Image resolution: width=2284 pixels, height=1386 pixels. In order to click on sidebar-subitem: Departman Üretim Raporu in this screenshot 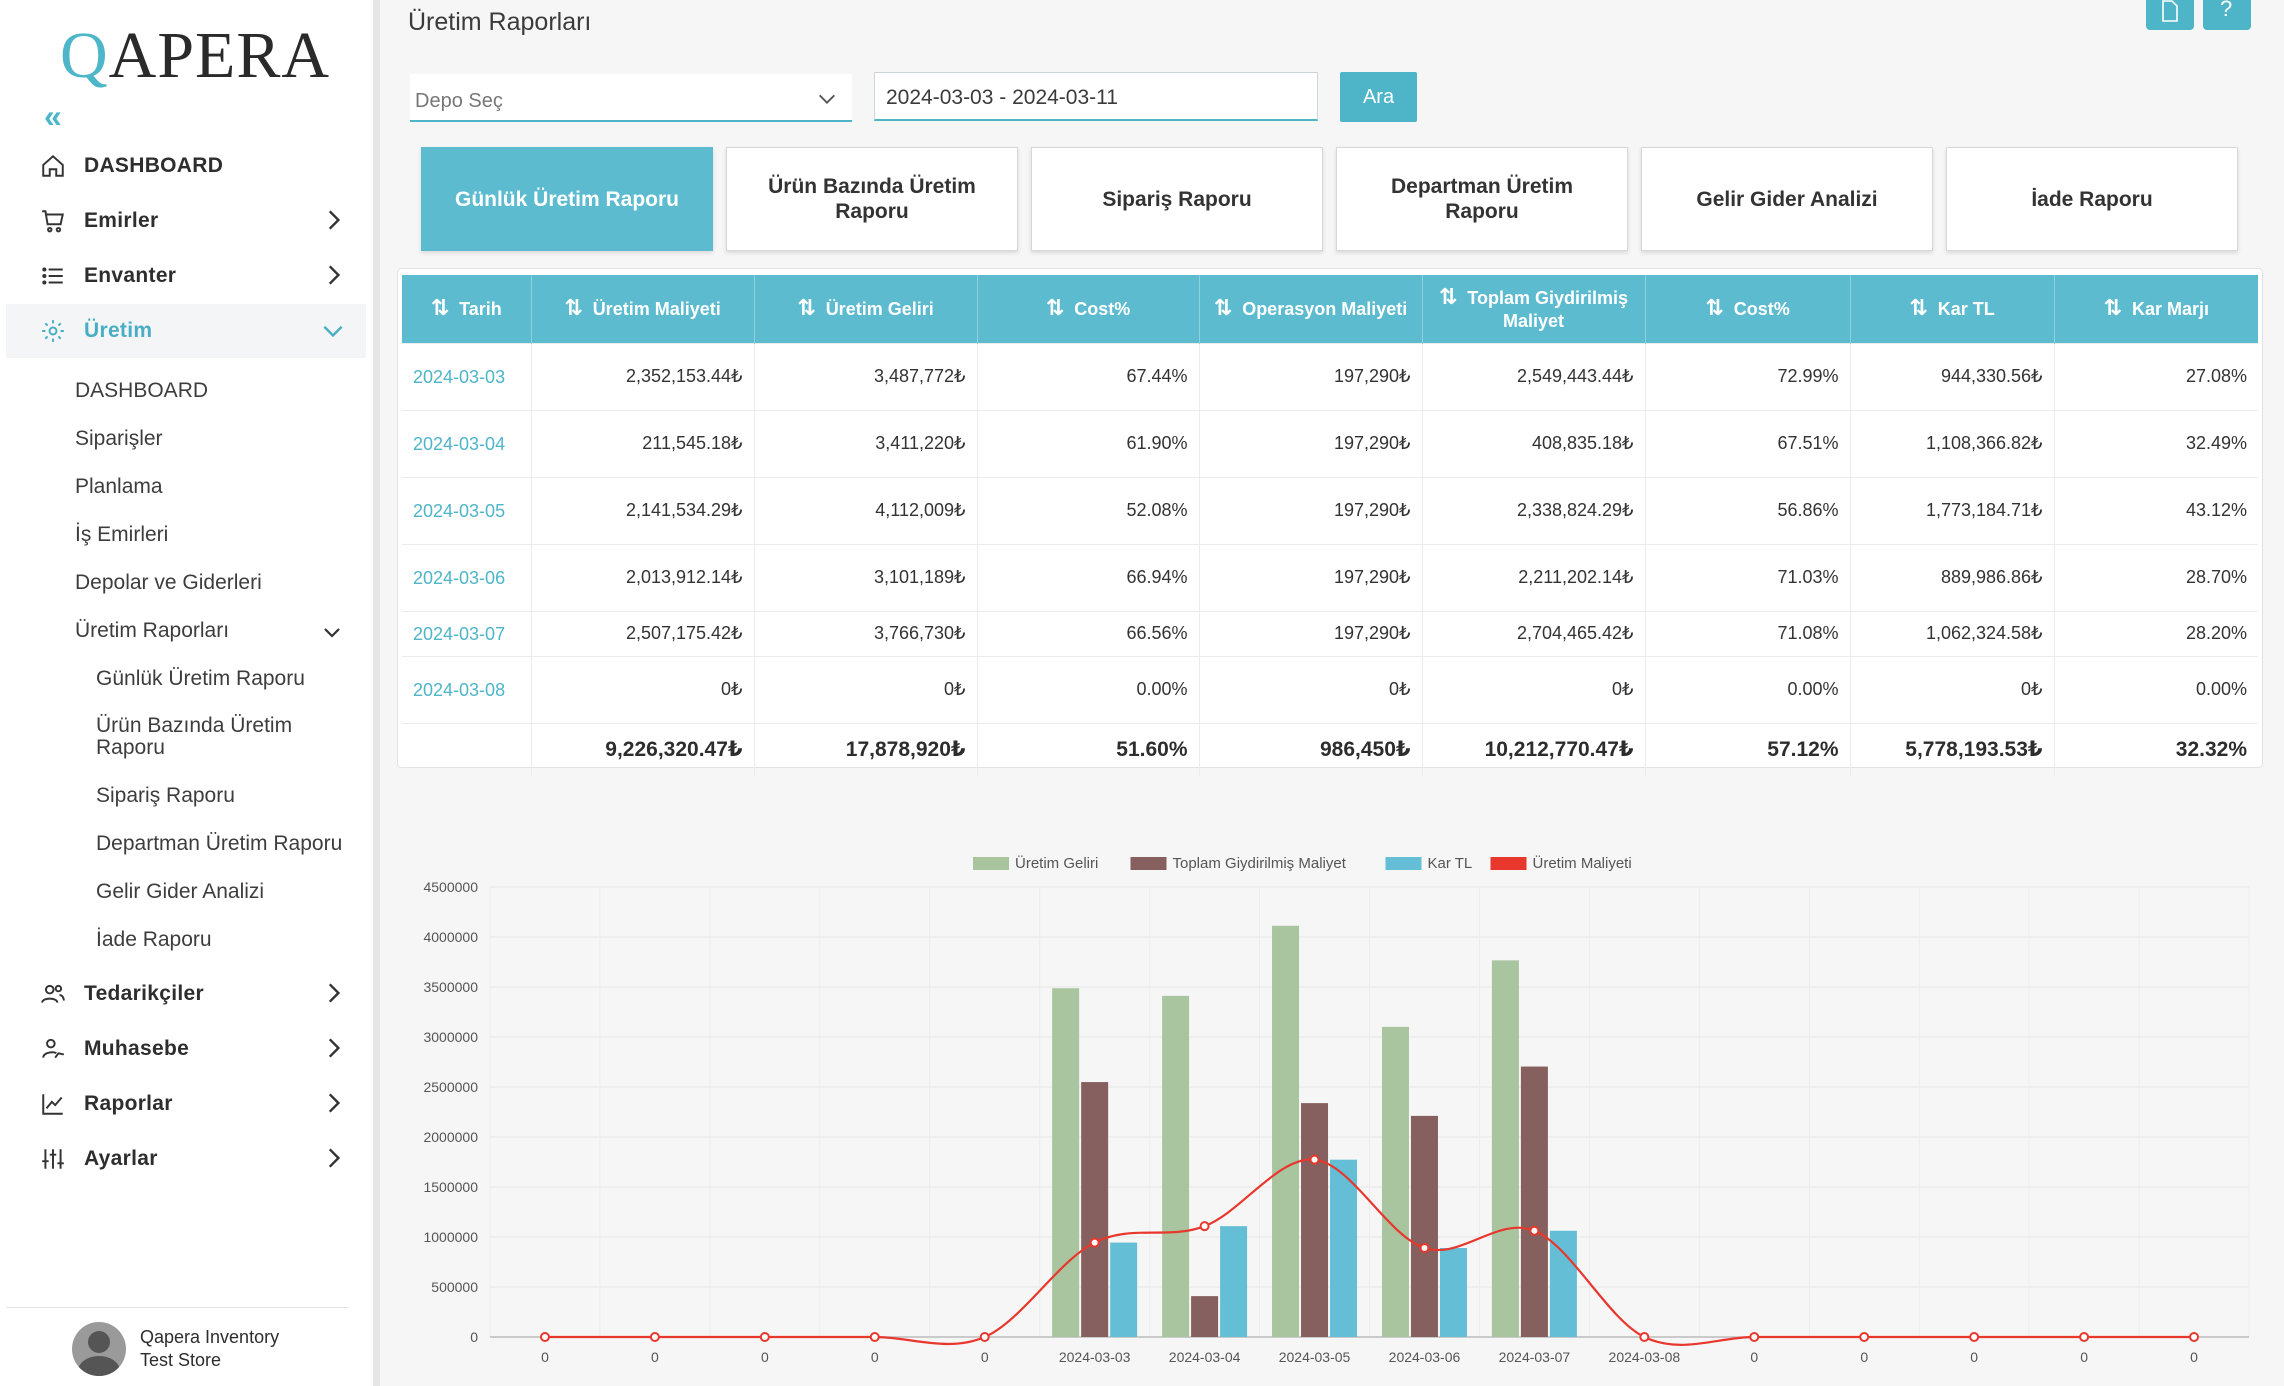, I will do `click(219, 843)`.